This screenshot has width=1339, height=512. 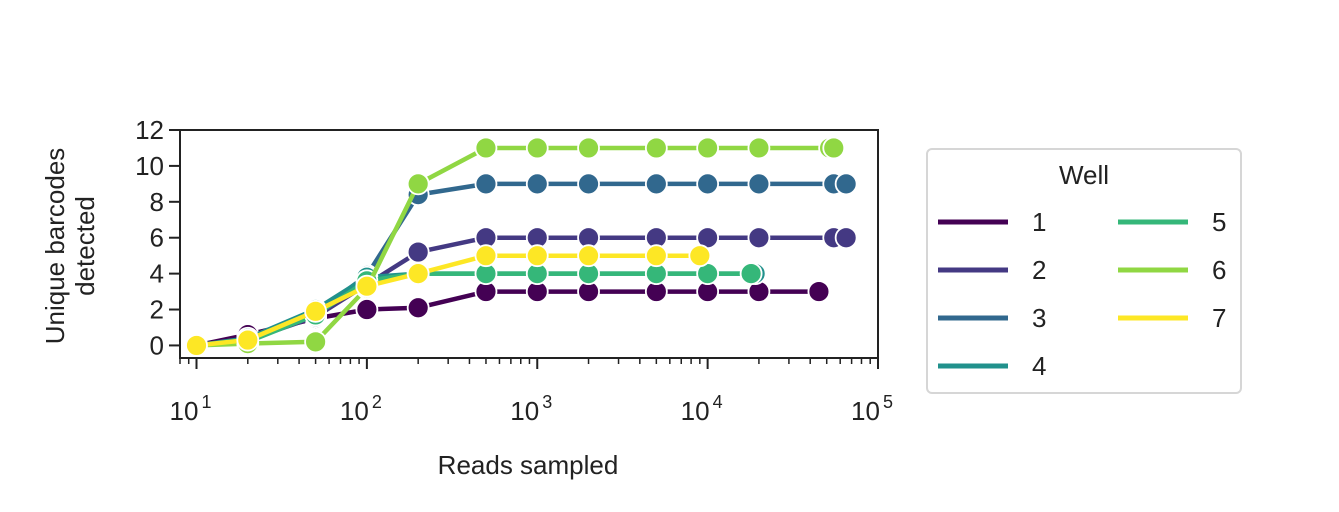 What do you see at coordinates (149, 166) in the screenshot?
I see `y-tick-label: 10` at bounding box center [149, 166].